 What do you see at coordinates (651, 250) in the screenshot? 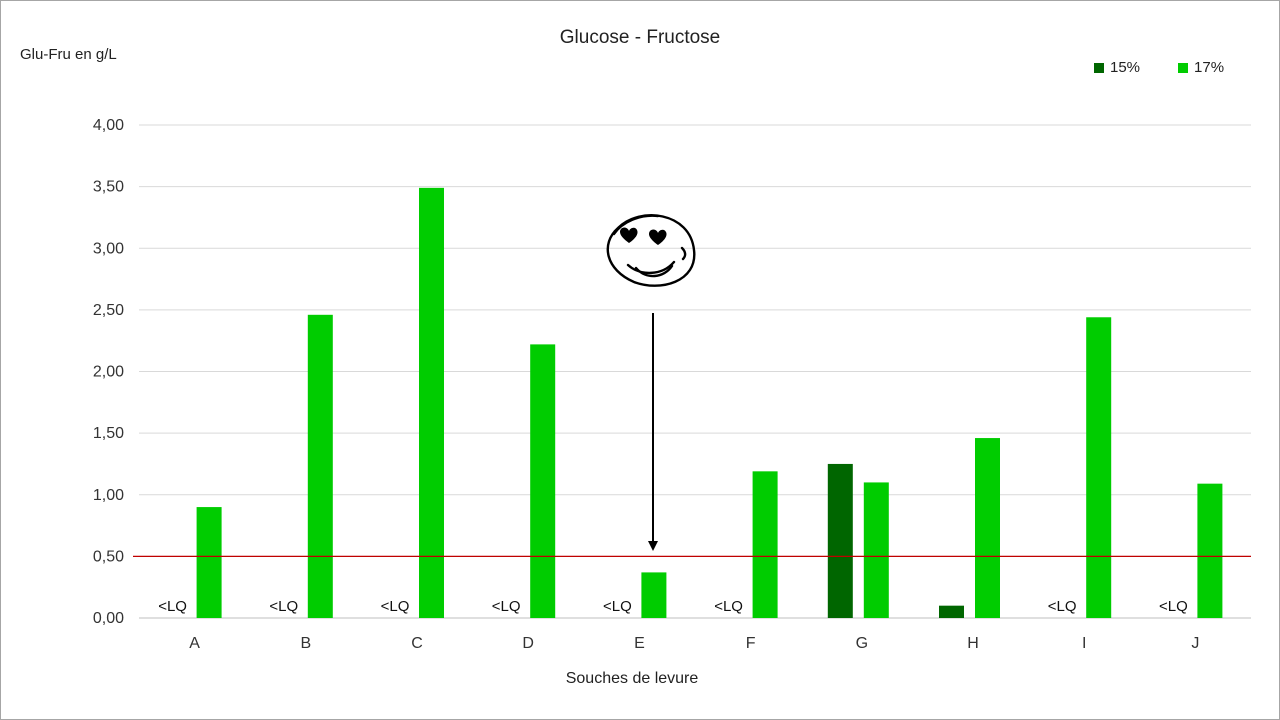
I see `smiley-icon` at bounding box center [651, 250].